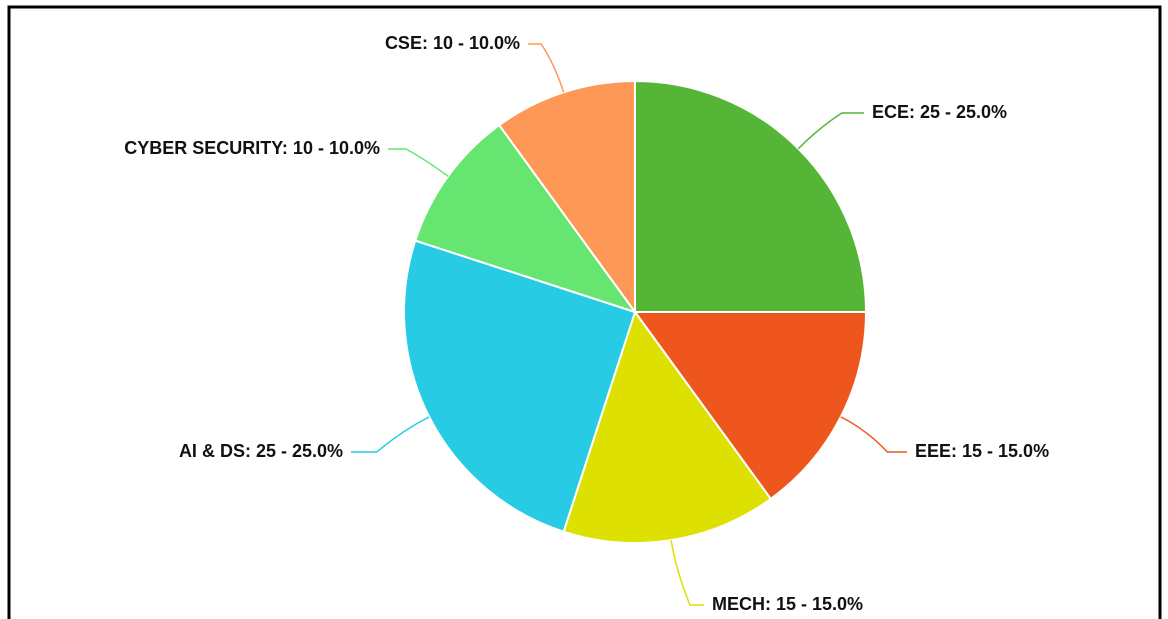 This screenshot has height=619, width=1168. I want to click on slice-label: CSE: 10 - 10.0%, so click(452, 43).